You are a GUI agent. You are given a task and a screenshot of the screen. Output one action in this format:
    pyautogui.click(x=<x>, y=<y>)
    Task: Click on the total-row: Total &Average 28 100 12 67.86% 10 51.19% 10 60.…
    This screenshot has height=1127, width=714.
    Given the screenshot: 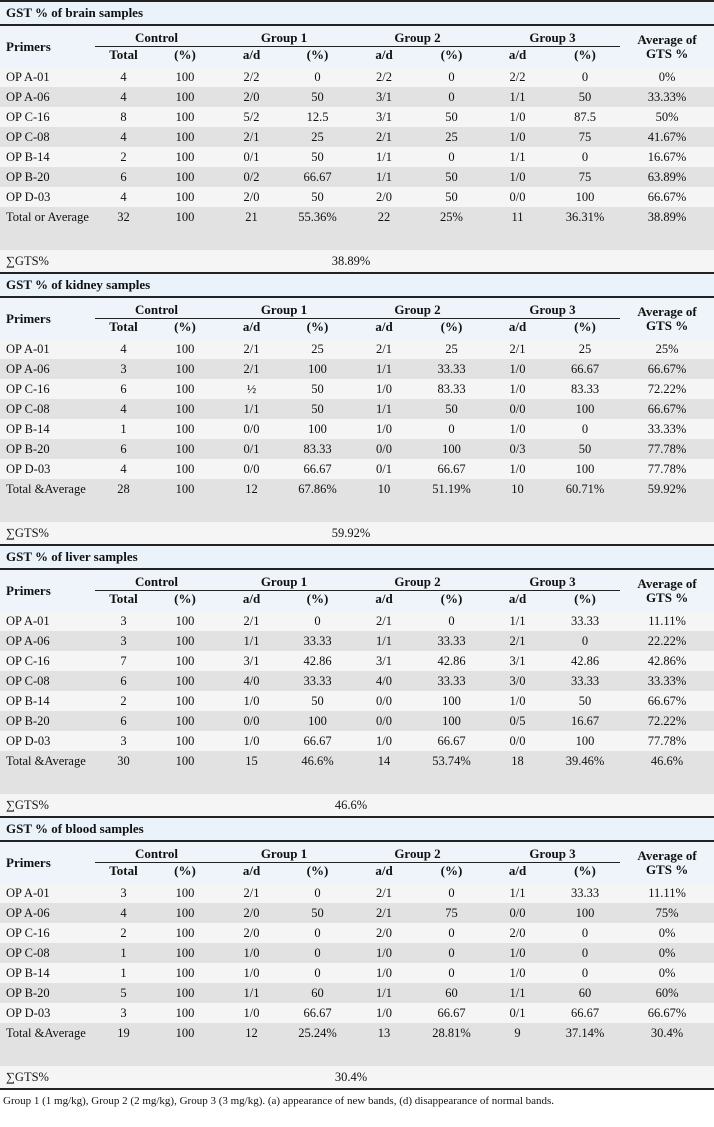 What is the action you would take?
    pyautogui.click(x=357, y=500)
    